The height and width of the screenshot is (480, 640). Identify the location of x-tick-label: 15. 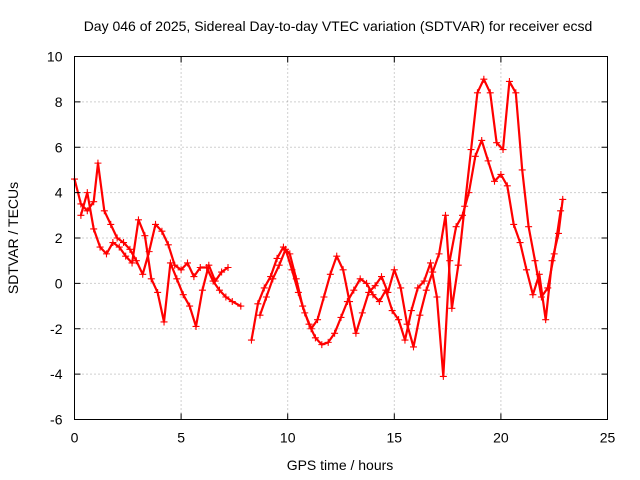
(395, 438).